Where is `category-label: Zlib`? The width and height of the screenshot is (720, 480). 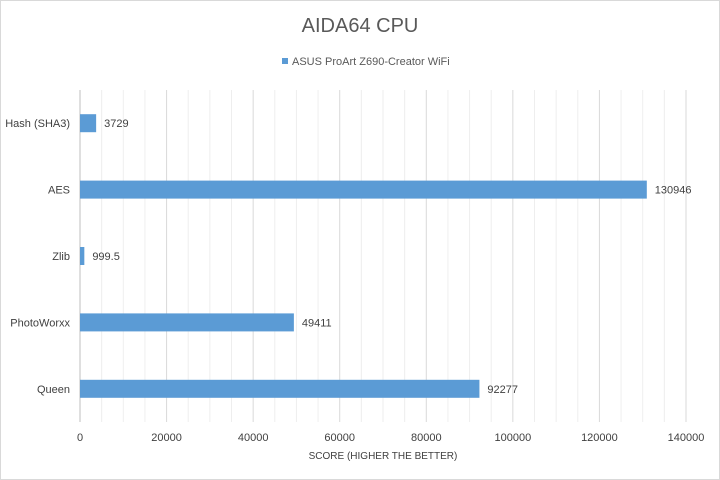 category-label: Zlib is located at coordinates (61, 257).